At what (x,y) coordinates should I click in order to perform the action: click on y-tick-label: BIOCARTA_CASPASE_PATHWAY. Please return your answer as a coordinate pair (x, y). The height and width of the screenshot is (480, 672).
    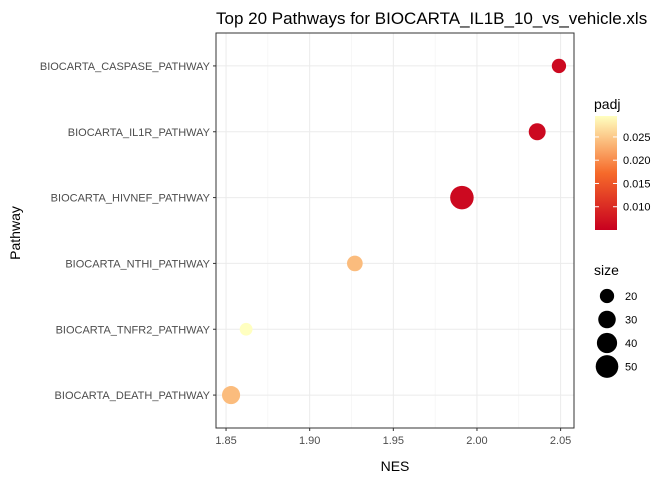
    Looking at the image, I should click on (125, 67).